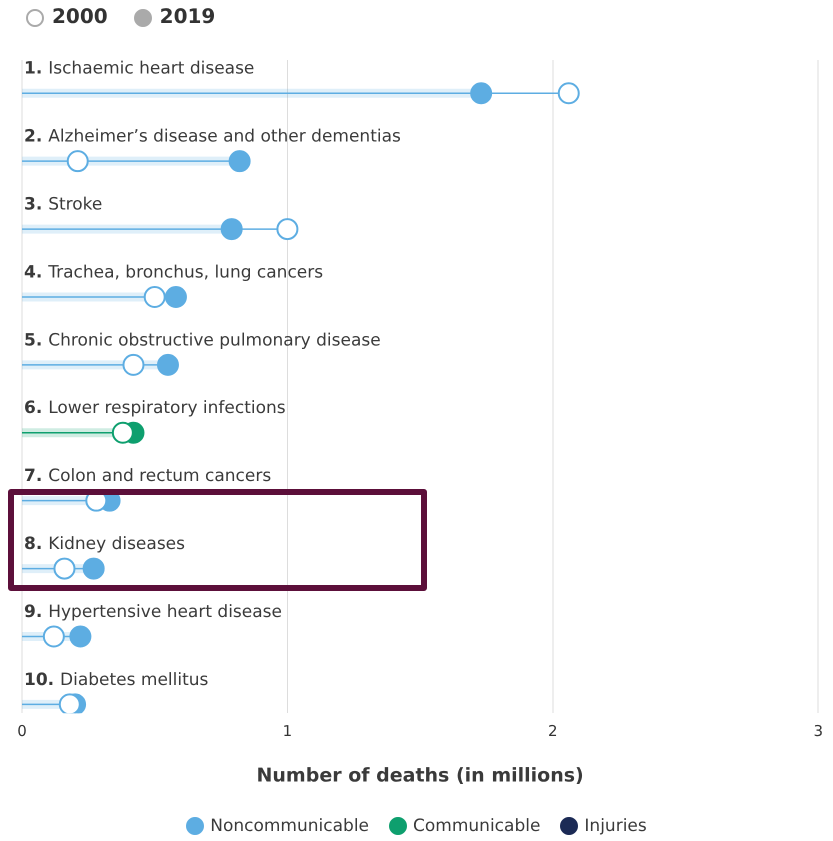 This screenshot has width=833, height=841. Describe the element at coordinates (153, 612) in the screenshot. I see `y-tick-label: 9. Hypertensive heart disease` at that location.